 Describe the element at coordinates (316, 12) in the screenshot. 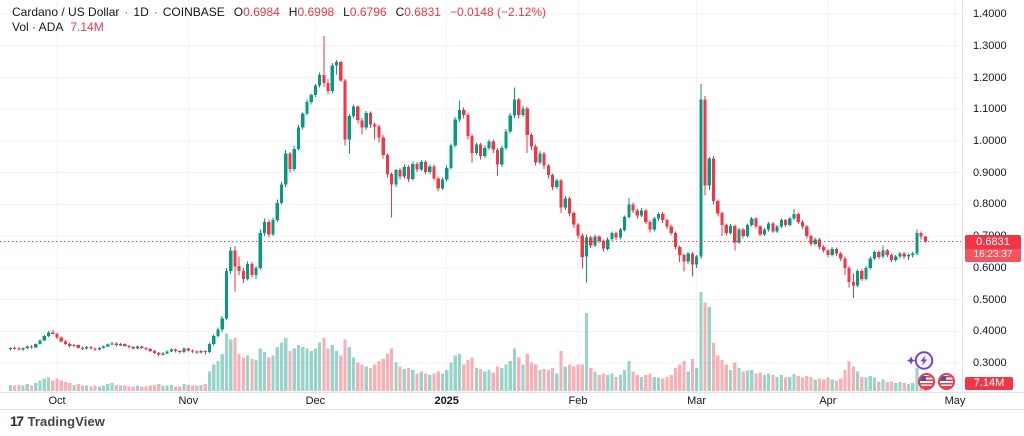

I see `high-value: 0.6998` at that location.